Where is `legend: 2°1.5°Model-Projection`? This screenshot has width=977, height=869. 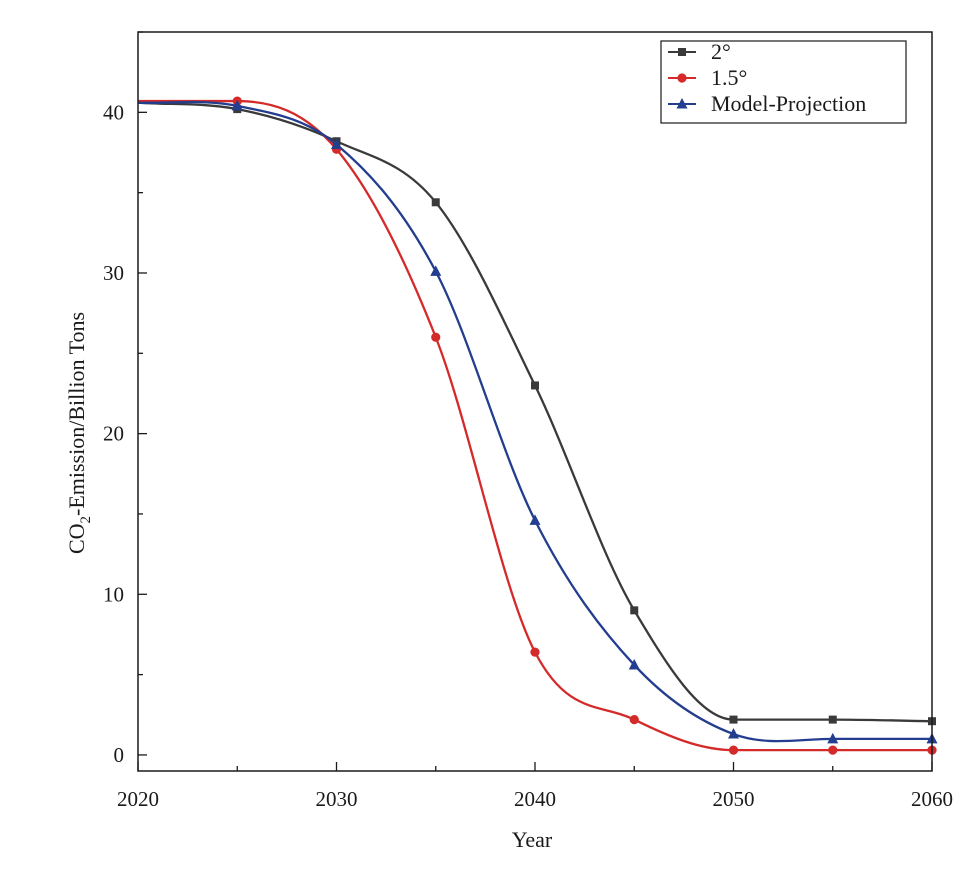
legend: 2°1.5°Model-Projection is located at coordinates (783, 81).